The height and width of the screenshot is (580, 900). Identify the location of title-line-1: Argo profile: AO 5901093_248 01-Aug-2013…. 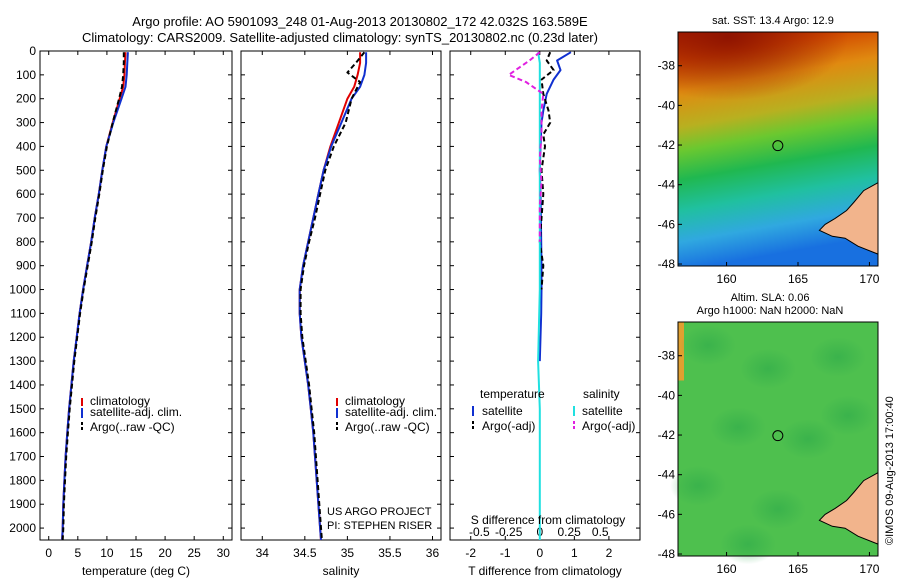
(360, 21).